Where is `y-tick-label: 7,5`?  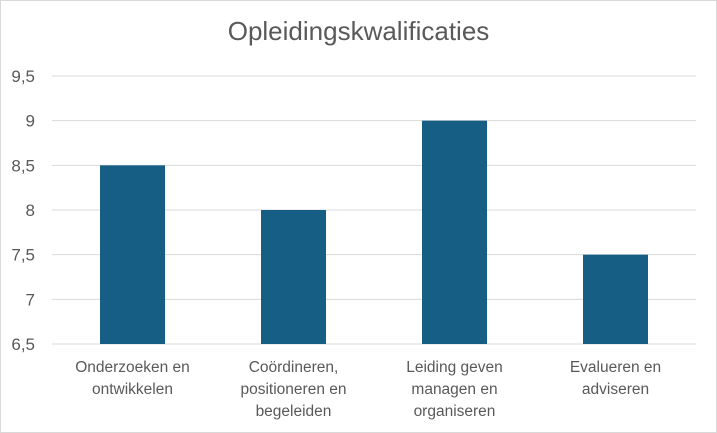
y-tick-label: 7,5 is located at coordinates (23, 255).